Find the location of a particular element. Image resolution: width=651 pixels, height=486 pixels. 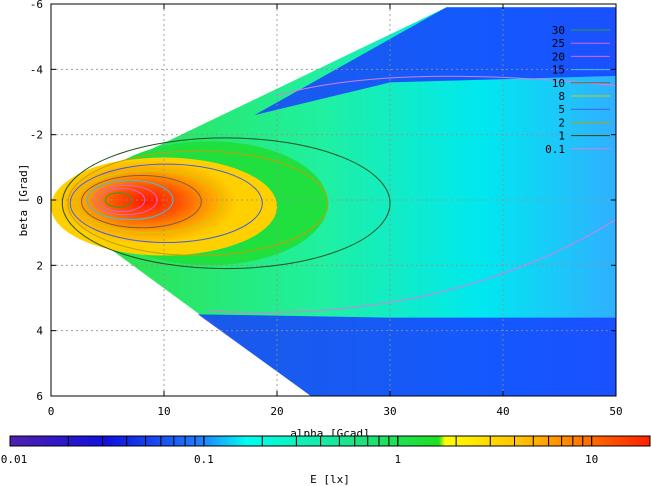

x-tick-label: 40 is located at coordinates (502, 411).